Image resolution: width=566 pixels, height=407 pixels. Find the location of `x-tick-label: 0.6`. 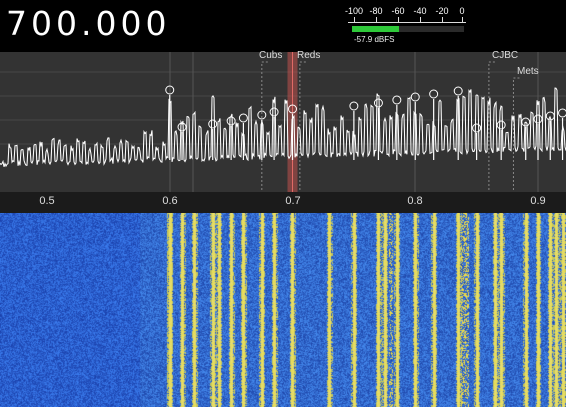

x-tick-label: 0.6 is located at coordinates (170, 201).